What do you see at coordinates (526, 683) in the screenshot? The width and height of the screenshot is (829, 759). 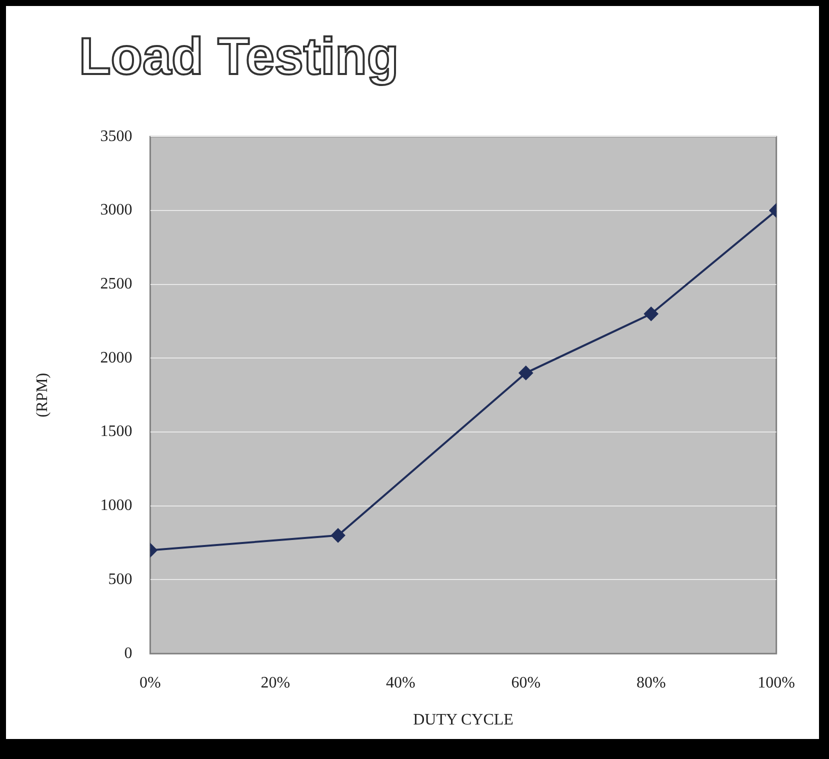 I see `x-tick-label: 60%` at bounding box center [526, 683].